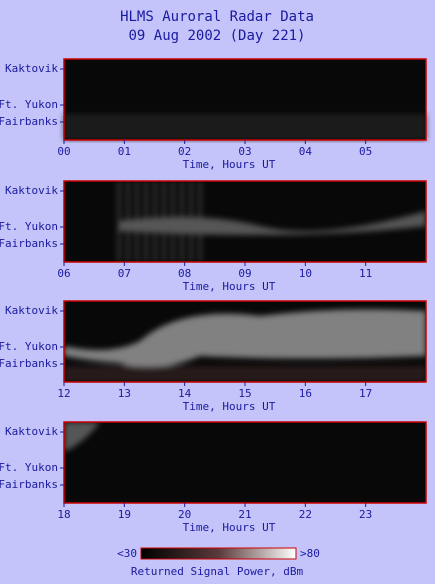 The height and width of the screenshot is (584, 435). Describe the element at coordinates (184, 514) in the screenshot. I see `x-tick-label: 20` at that location.